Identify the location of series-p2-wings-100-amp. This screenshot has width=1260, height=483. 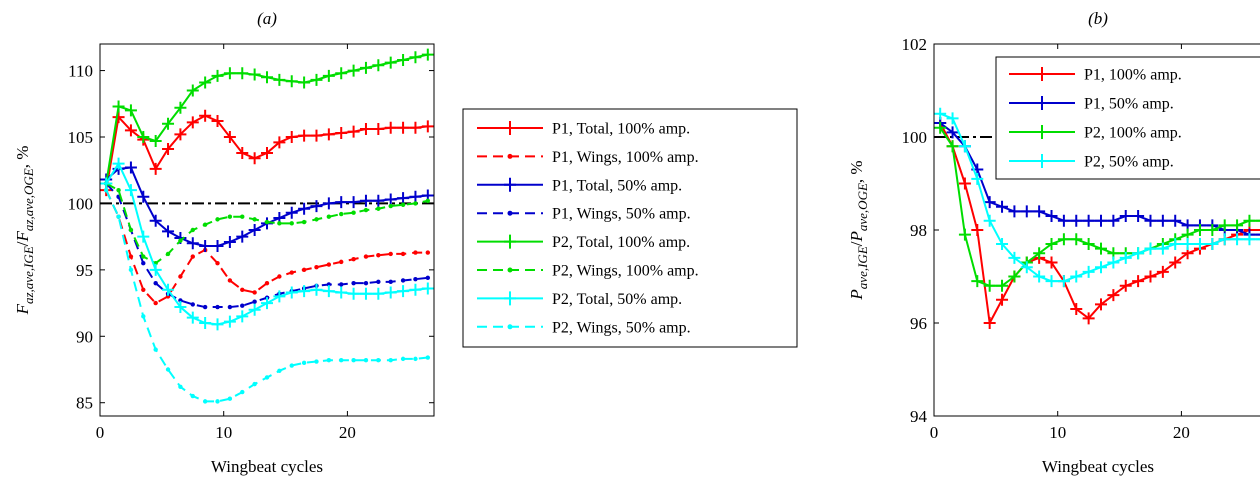
(267, 223).